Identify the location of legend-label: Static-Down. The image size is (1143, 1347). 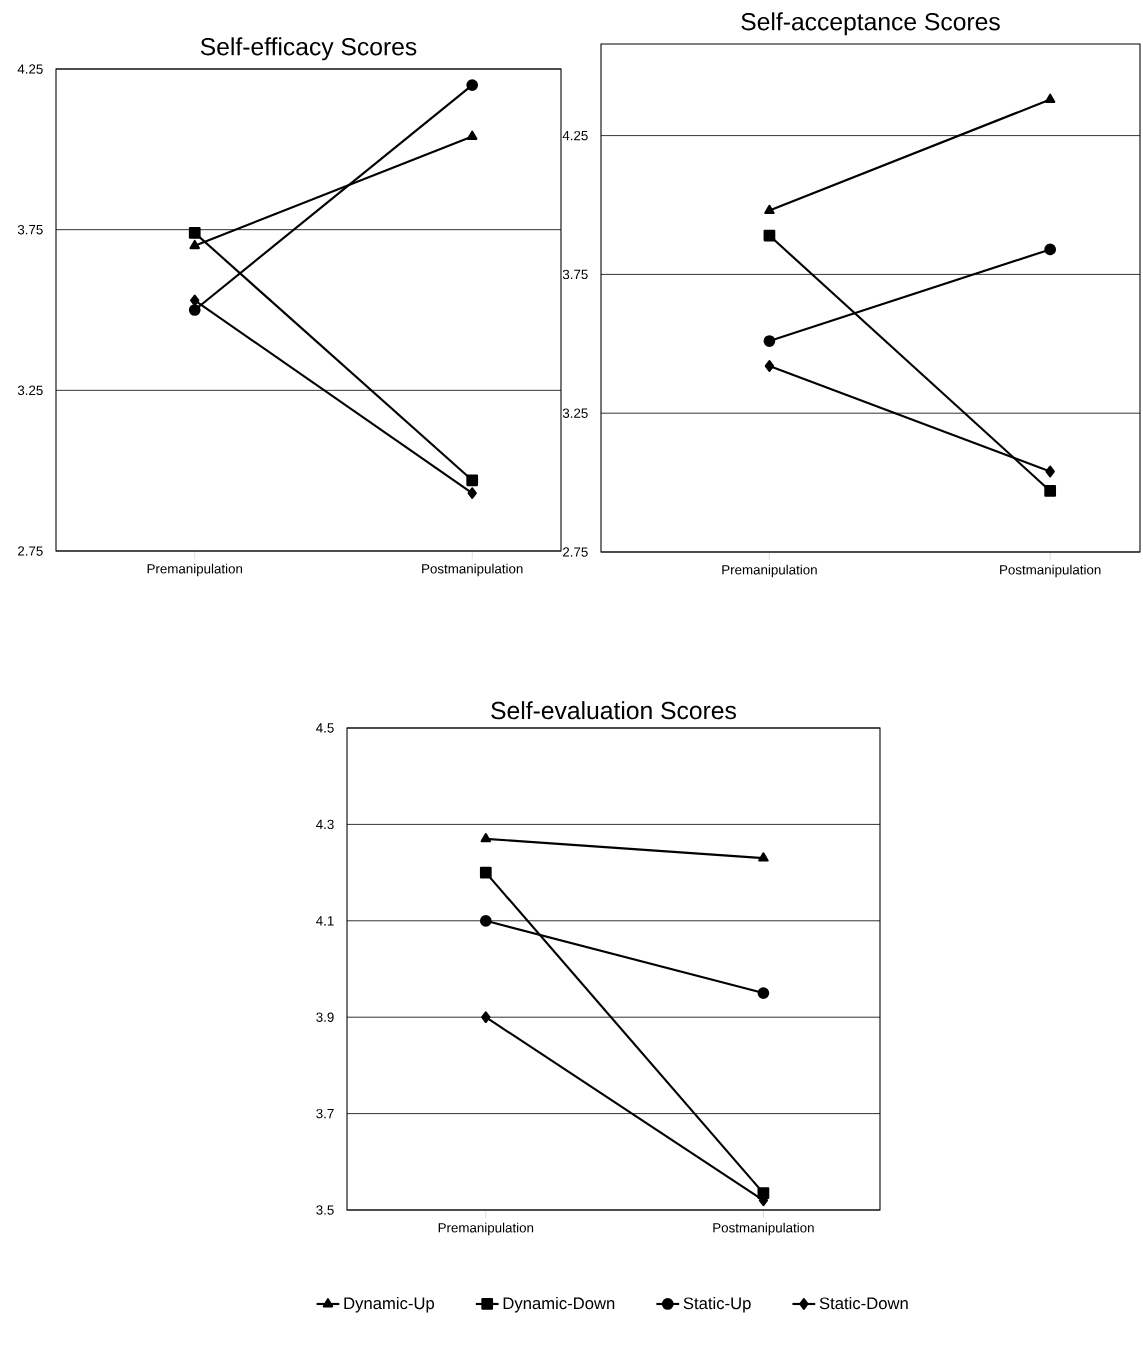
(863, 1303).